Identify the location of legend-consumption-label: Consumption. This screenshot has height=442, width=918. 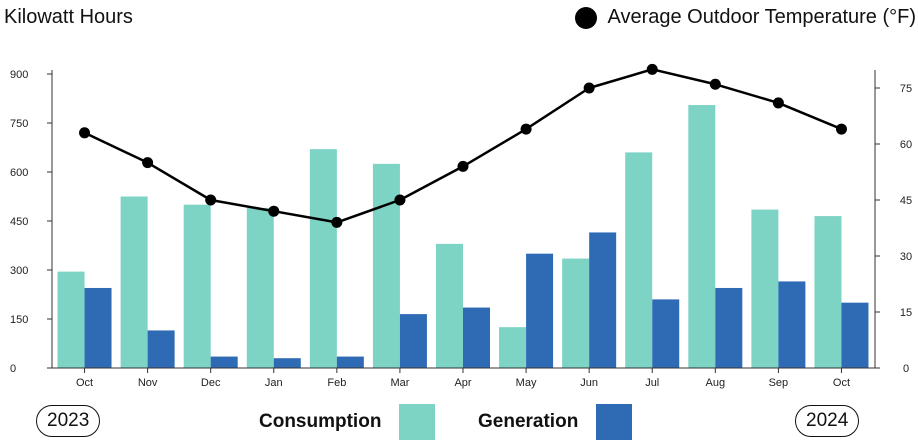
(320, 421).